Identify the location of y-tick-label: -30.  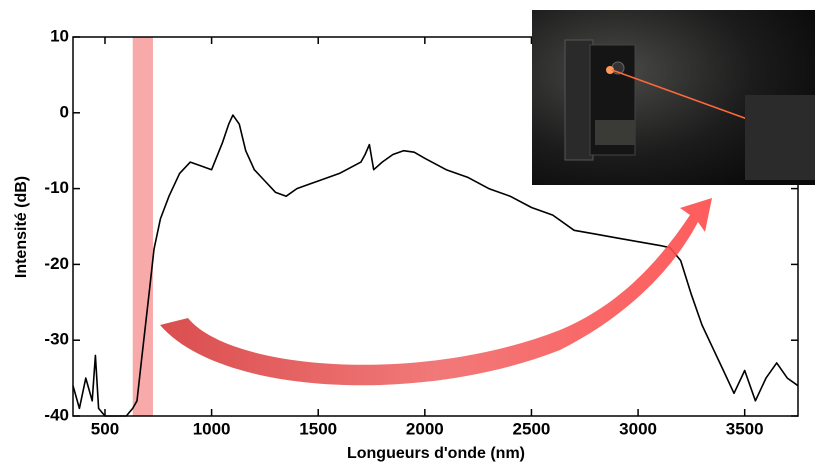
(56, 339).